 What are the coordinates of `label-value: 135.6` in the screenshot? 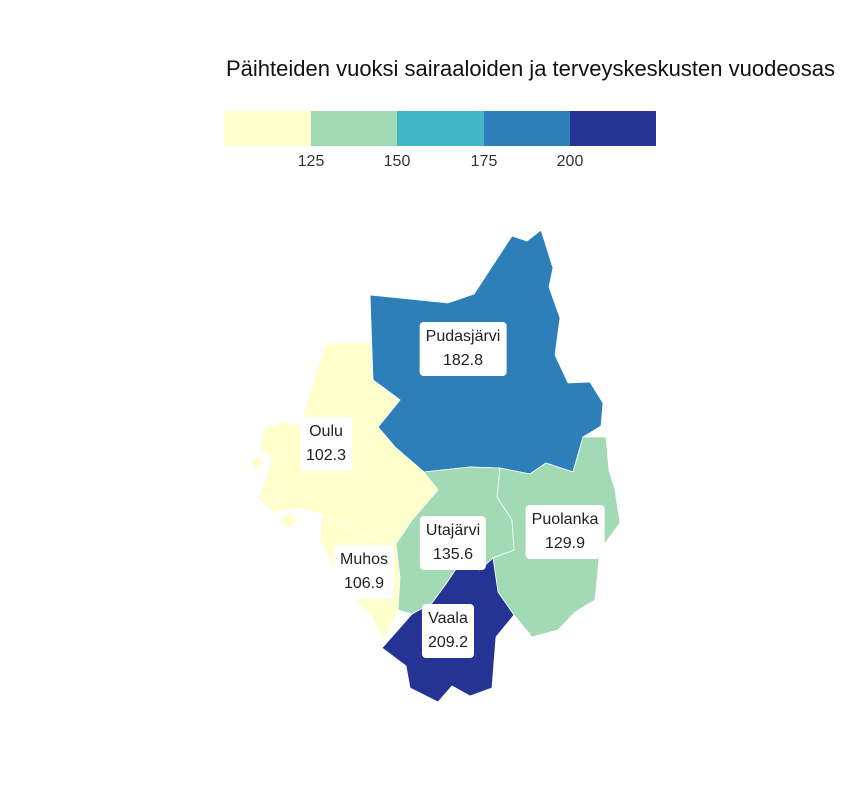 It's located at (453, 554).